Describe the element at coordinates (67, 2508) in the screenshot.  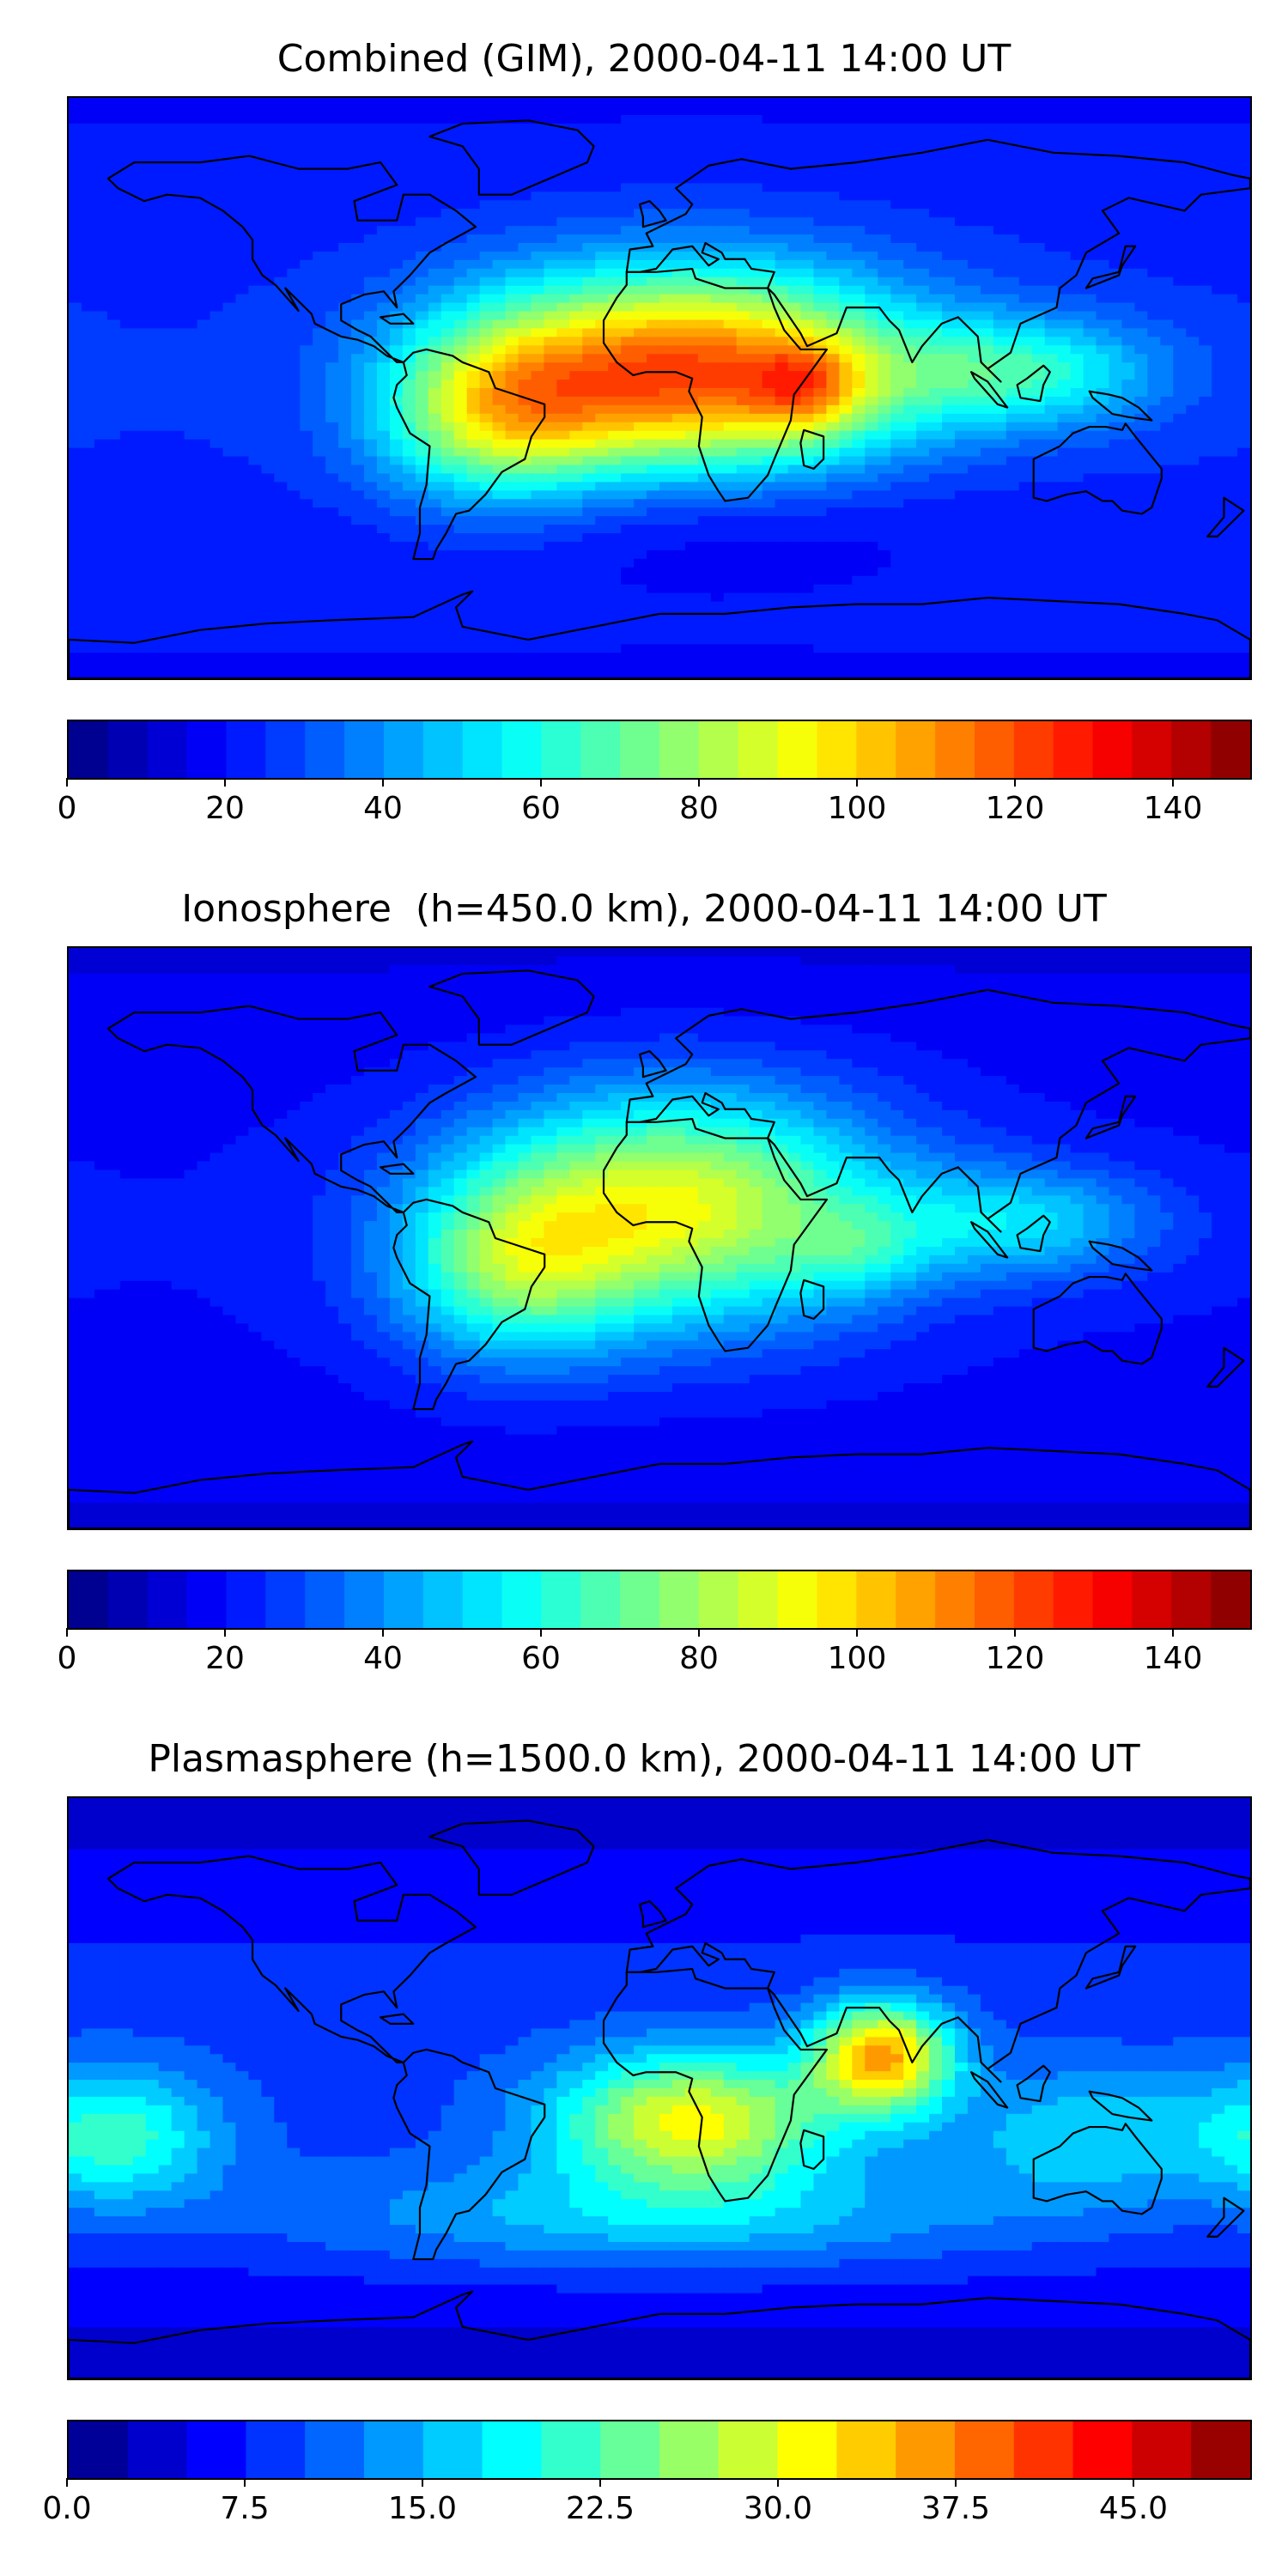
I see `colorbar-tick-label: 0.0` at that location.